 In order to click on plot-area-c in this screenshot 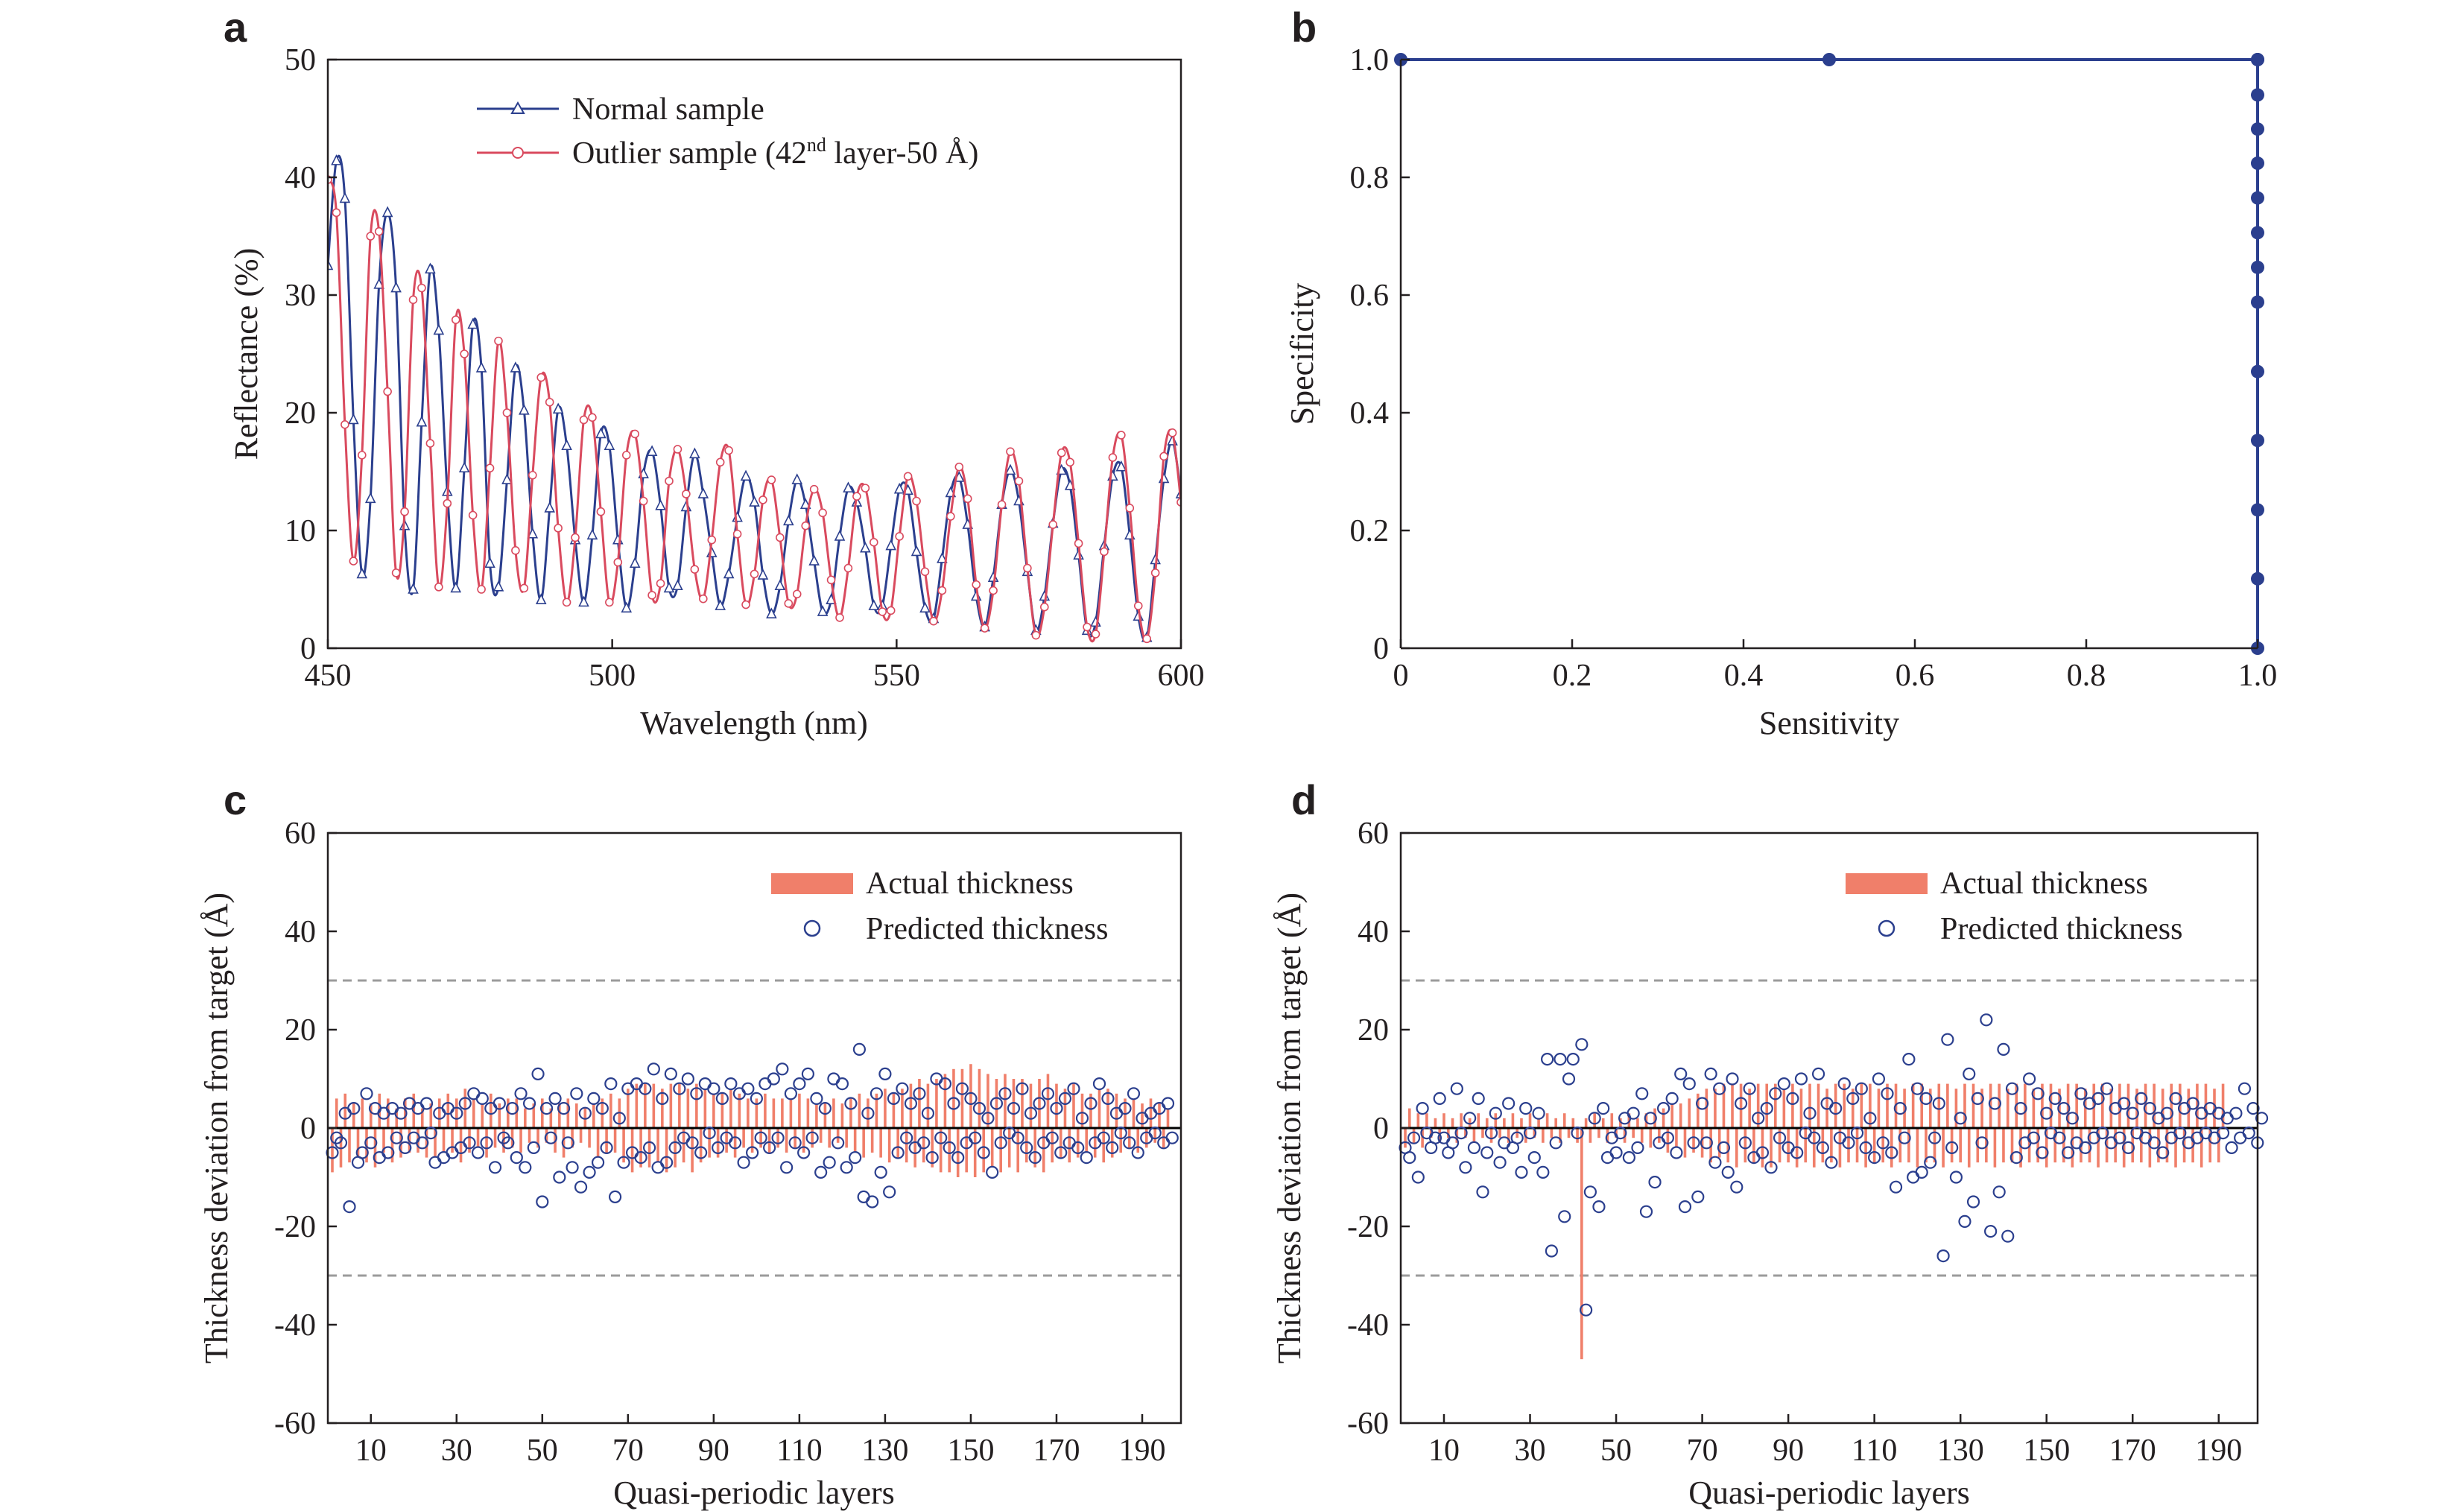, I will do `click(753, 1128)`.